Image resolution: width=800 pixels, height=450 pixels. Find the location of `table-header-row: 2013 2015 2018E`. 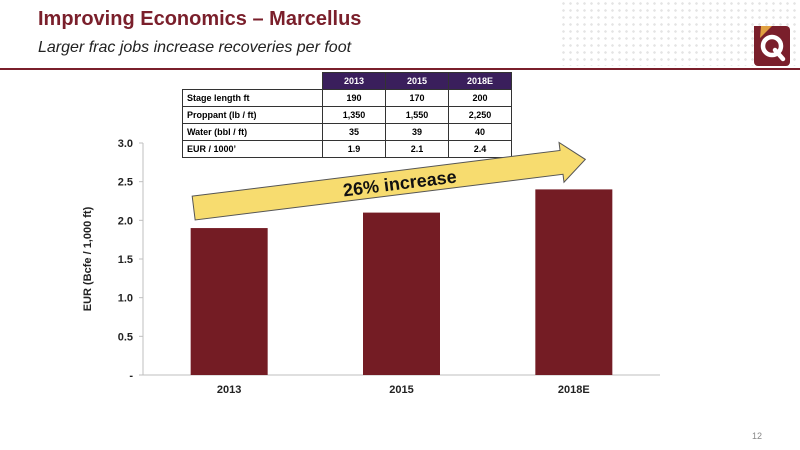

table-header-row: 2013 2015 2018E is located at coordinates (347, 81).